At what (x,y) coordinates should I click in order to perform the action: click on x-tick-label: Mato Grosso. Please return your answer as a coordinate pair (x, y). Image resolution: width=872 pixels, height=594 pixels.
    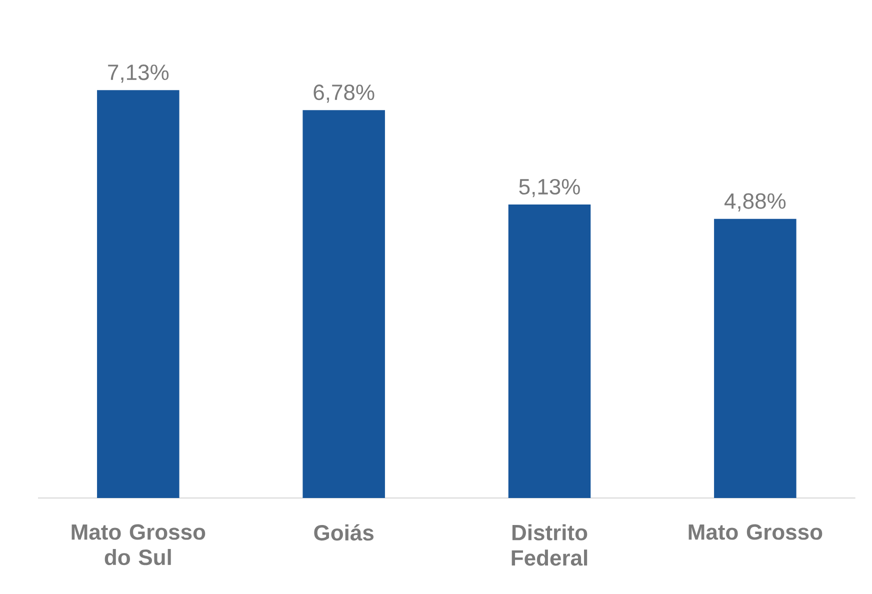
    Looking at the image, I should click on (755, 532).